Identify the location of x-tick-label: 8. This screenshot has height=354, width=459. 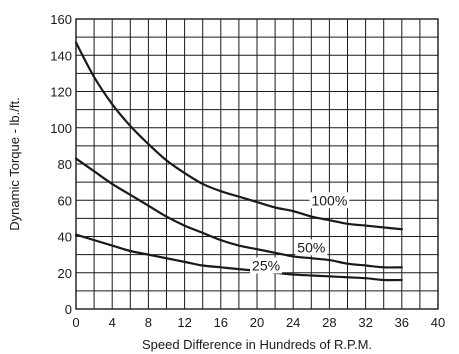
(148, 322).